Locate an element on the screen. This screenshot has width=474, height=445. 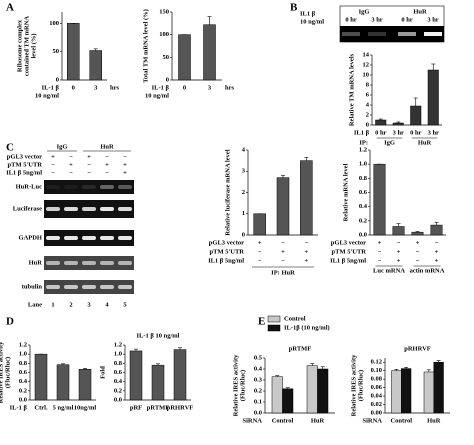
y-tick-label: 0.0 is located at coordinates (118, 399).